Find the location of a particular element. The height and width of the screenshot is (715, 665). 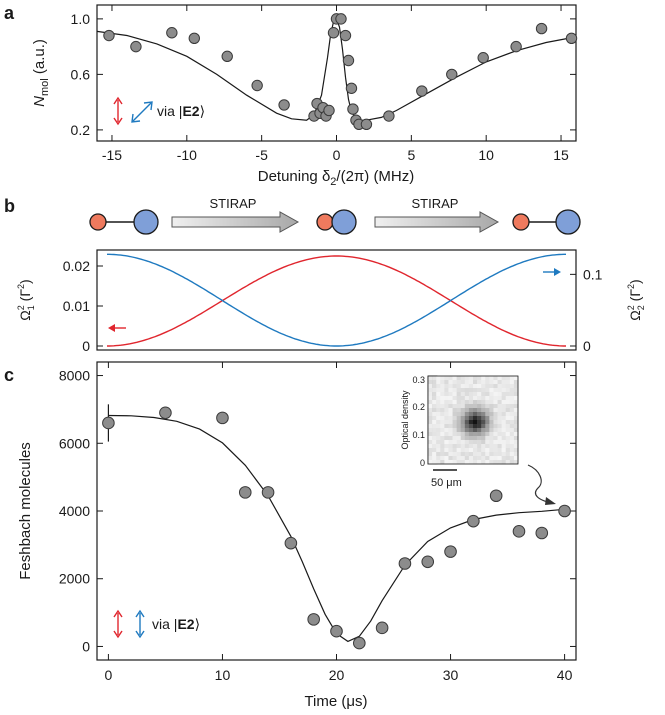

inset-colorbar-tick-2: 0.2 is located at coordinates (418, 407).